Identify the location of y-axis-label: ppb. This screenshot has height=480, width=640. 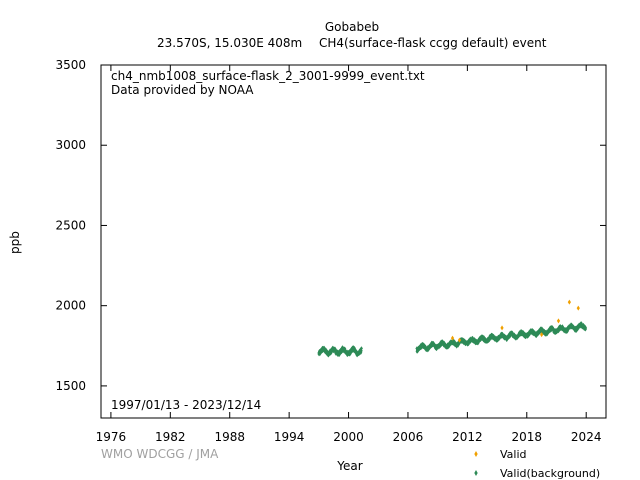
(15, 242).